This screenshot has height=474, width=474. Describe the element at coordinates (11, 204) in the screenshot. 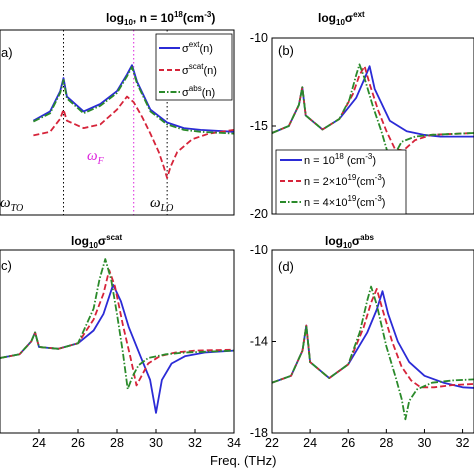

I see `omega-to-label: ωTO` at that location.